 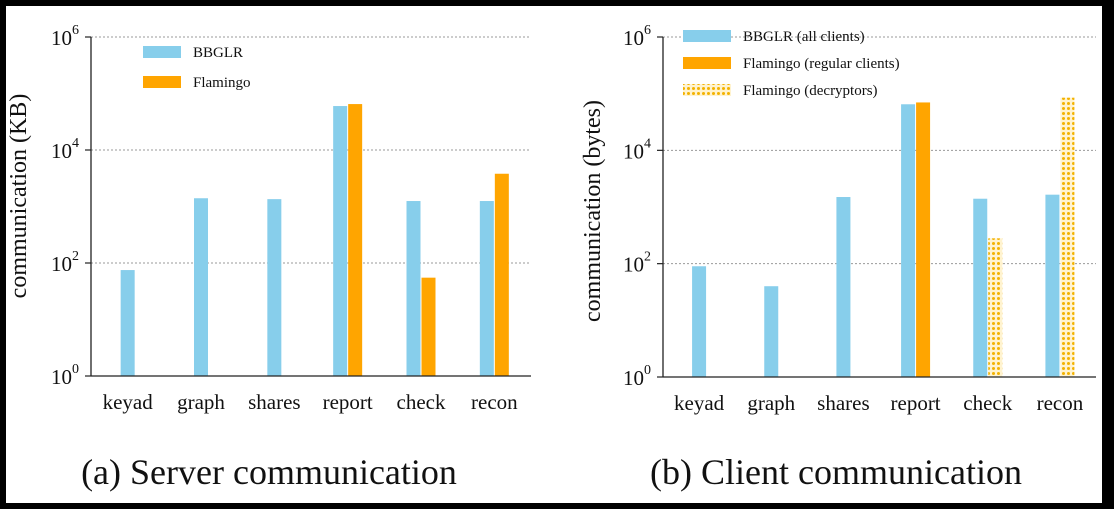 What do you see at coordinates (836, 472) in the screenshot?
I see `panel-caption: (b) Client communication` at bounding box center [836, 472].